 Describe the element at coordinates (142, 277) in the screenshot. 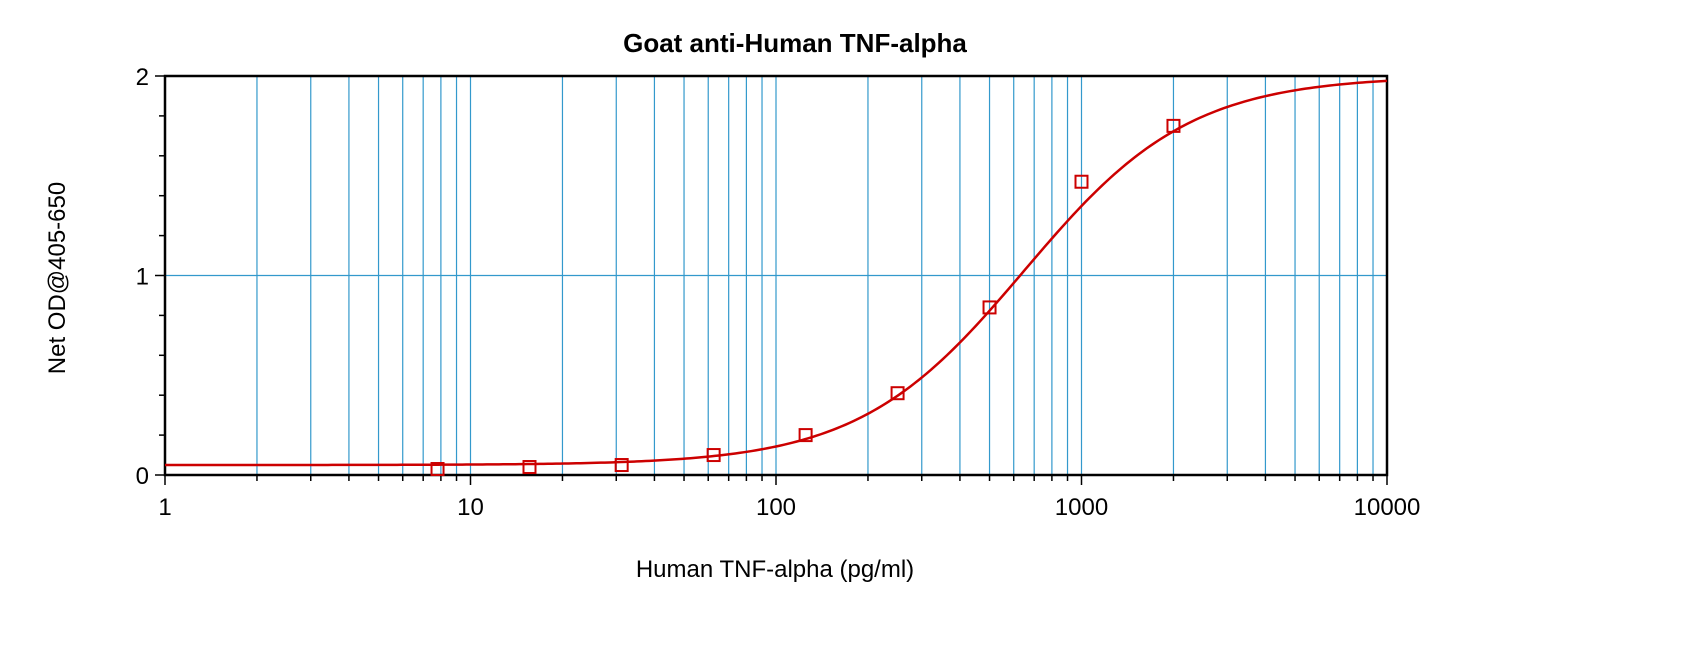

I see `y-tick-label: 1` at that location.